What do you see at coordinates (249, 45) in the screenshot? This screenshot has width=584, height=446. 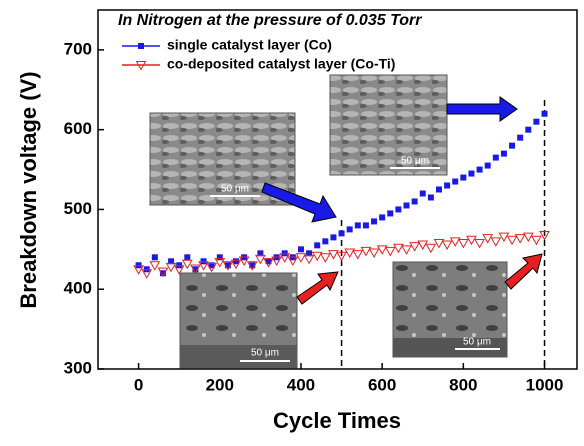 I see `legend-label: single catalyst layer (Co)` at bounding box center [249, 45].